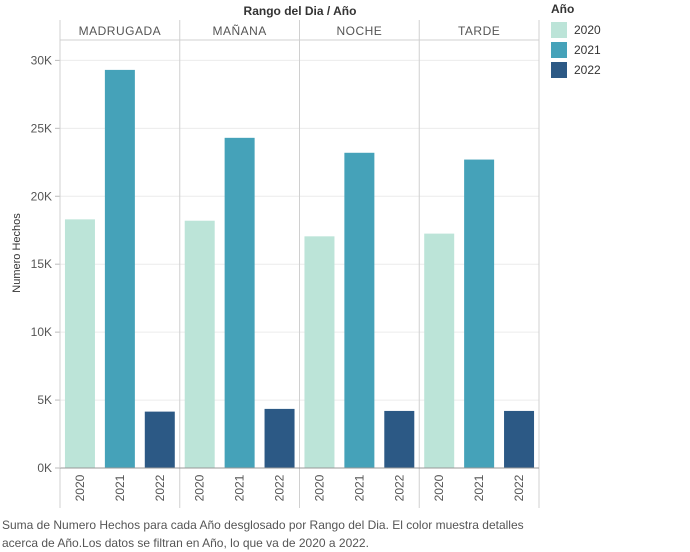 The width and height of the screenshot is (690, 552). I want to click on y-tick-label: 10K, so click(41, 332).